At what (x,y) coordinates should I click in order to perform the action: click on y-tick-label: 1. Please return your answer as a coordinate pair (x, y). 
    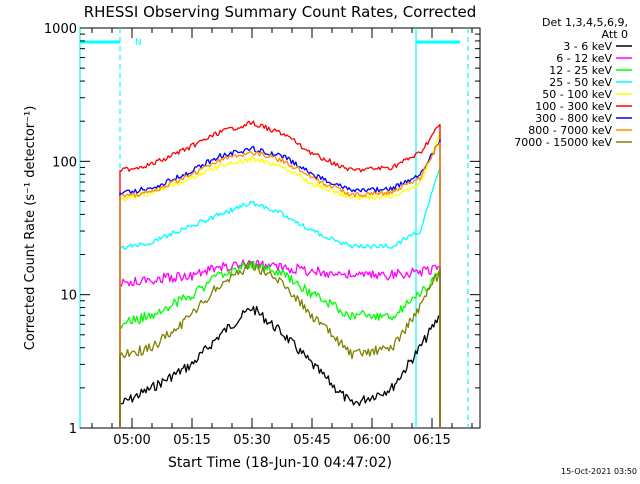
    Looking at the image, I should click on (73, 429).